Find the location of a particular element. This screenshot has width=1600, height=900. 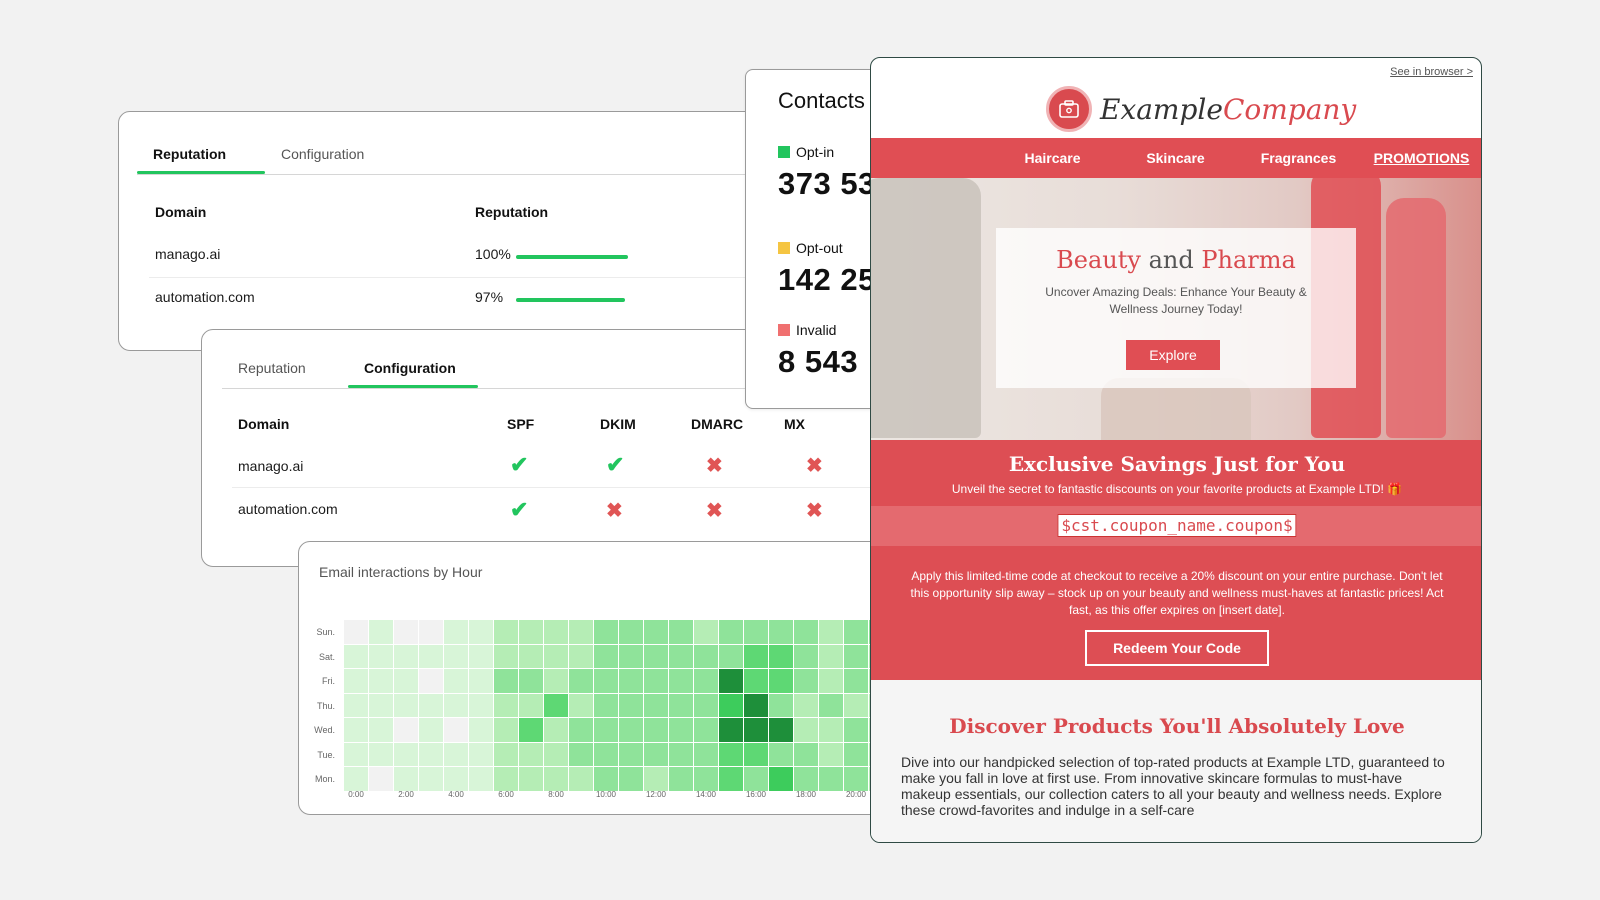

legend-invalid: Invalid is located at coordinates (807, 330).